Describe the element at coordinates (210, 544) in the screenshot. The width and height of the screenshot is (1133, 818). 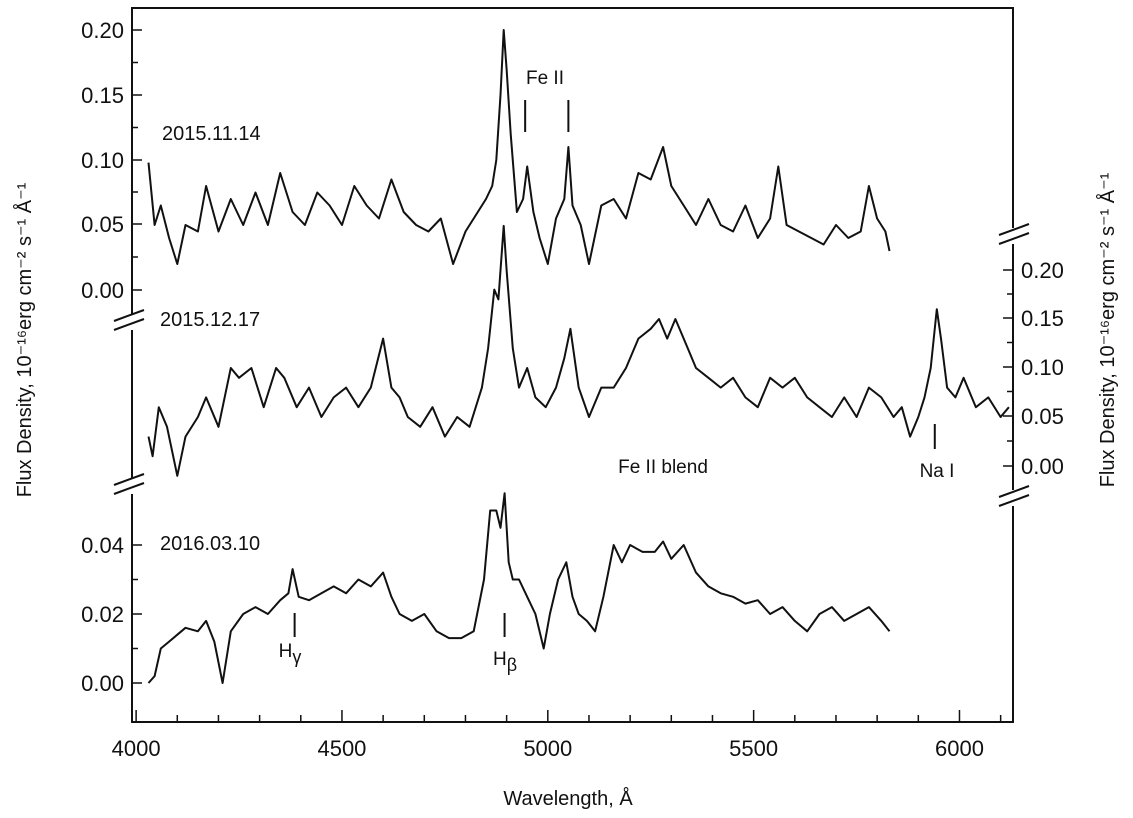
I see `series-label: 2016.03.10` at that location.